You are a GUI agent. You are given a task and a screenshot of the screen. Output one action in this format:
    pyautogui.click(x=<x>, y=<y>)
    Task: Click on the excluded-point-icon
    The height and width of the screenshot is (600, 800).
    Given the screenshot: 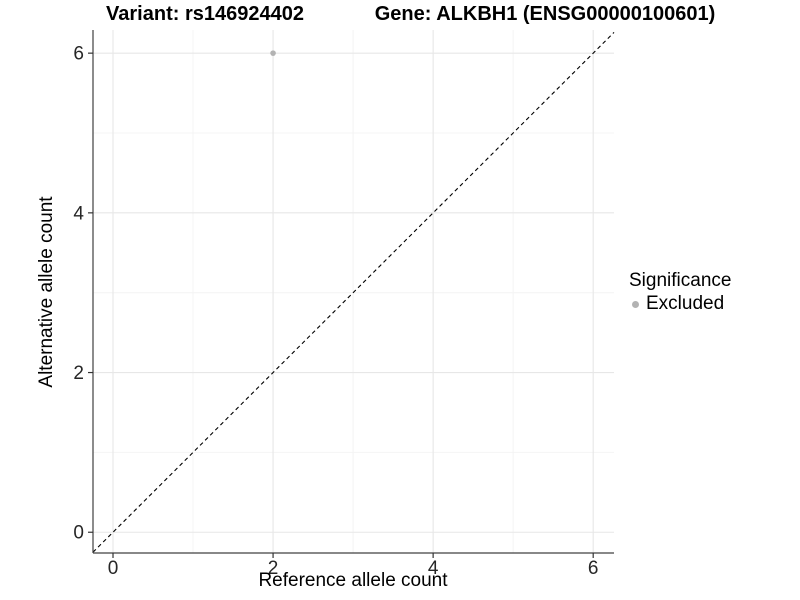 What is the action you would take?
    pyautogui.click(x=635, y=304)
    